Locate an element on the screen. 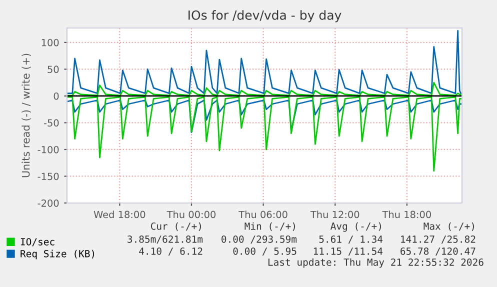 The width and height of the screenshot is (497, 287). text: Min (-/+) is located at coordinates (269, 226).